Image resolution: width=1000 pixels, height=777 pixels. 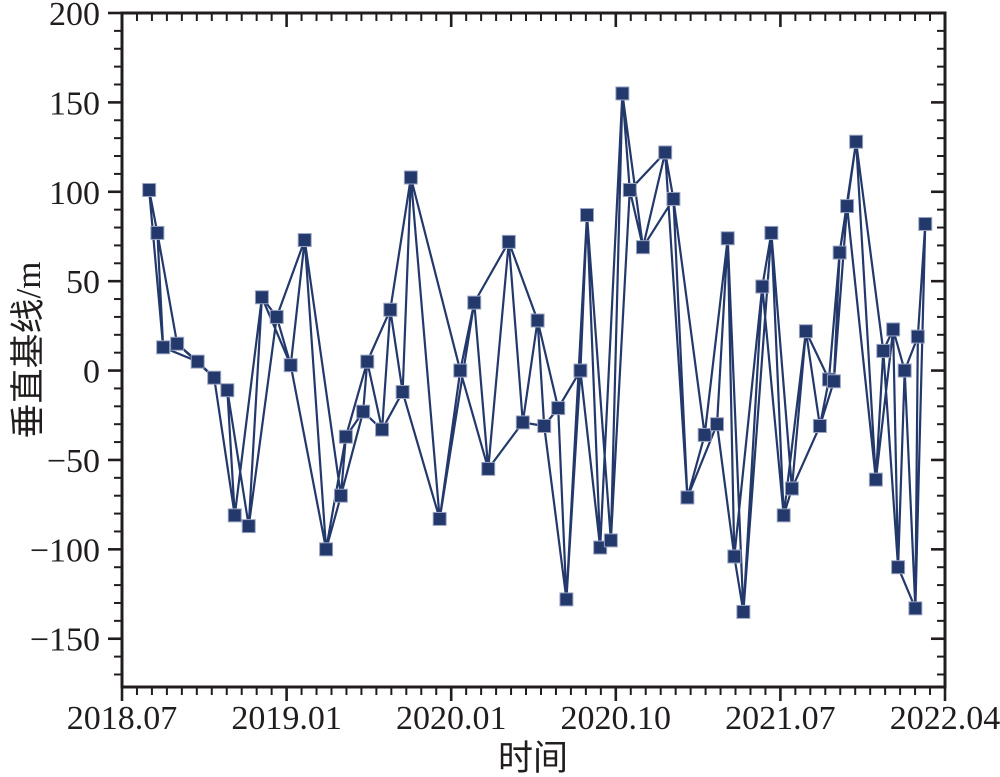 What do you see at coordinates (122, 718) in the screenshot?
I see `x-tick-label: 2018.07` at bounding box center [122, 718].